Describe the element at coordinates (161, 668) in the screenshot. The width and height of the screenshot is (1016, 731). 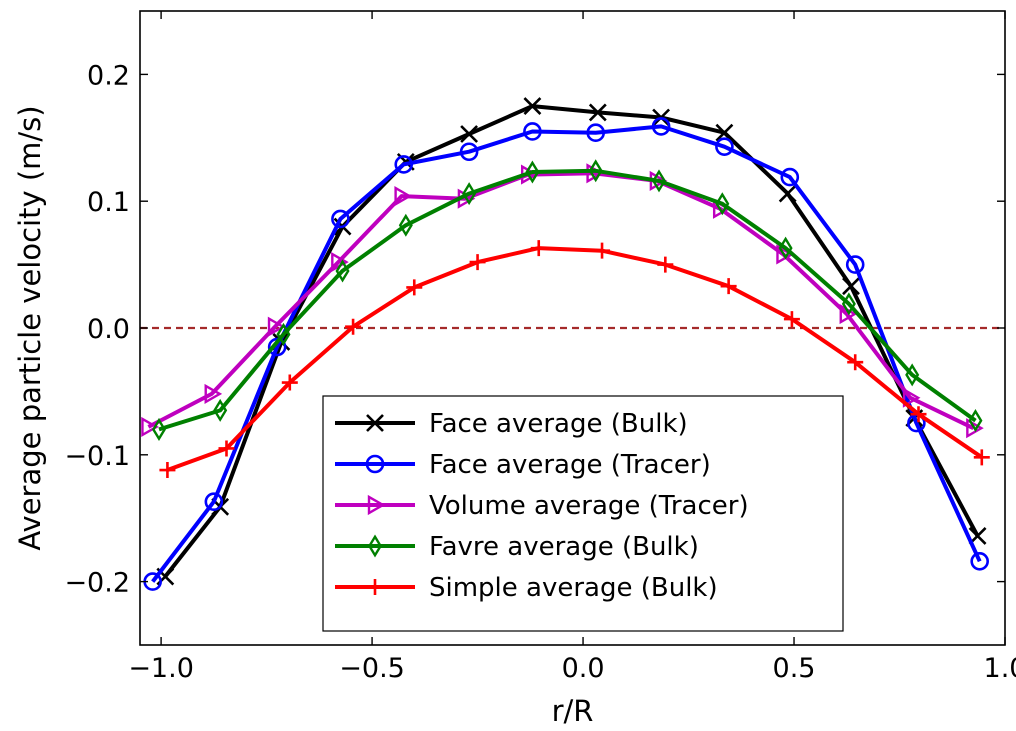
I see `x-tick-label: −1.0` at that location.